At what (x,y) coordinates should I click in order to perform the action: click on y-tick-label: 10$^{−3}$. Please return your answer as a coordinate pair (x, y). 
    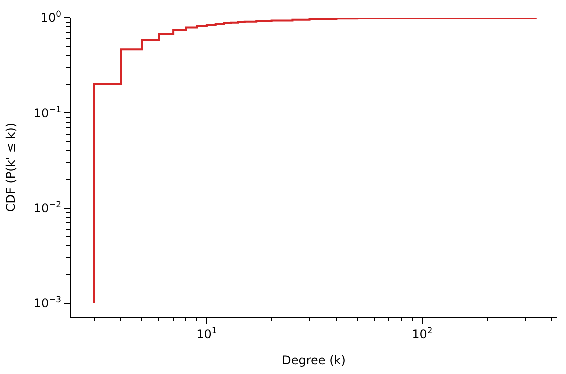
    Looking at the image, I should click on (48, 302).